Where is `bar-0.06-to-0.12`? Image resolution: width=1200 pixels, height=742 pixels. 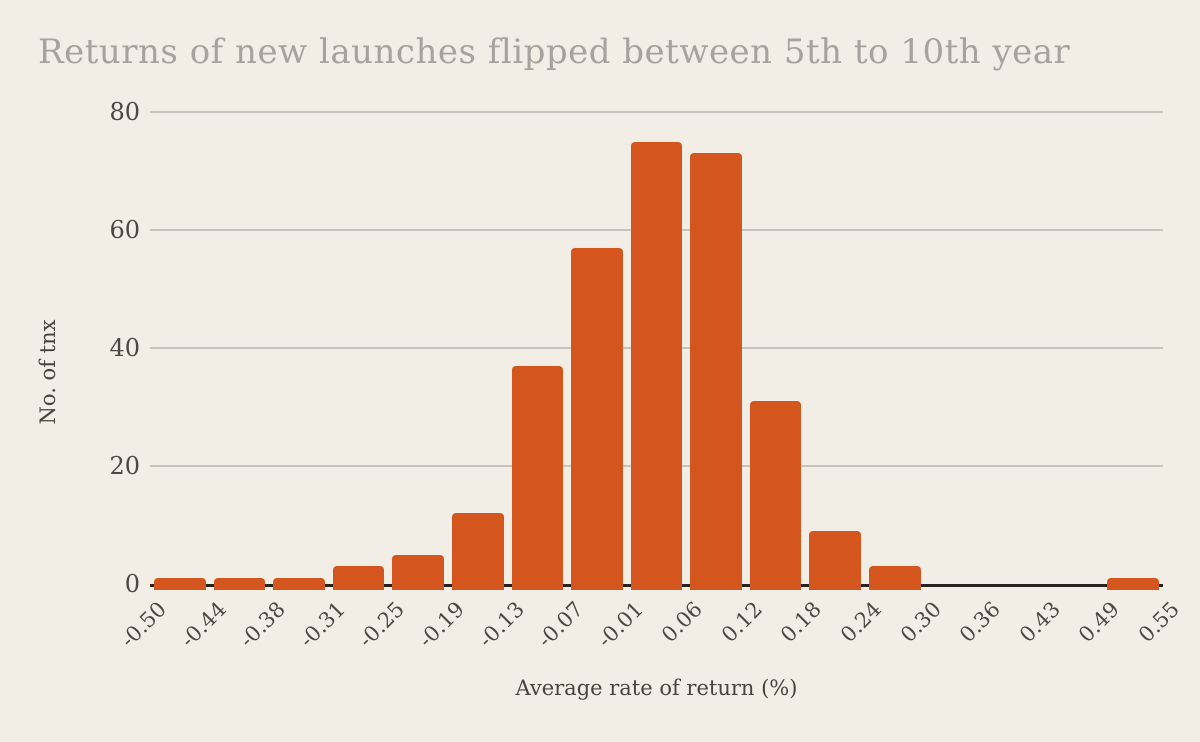 bar-0.06-to-0.12 is located at coordinates (716, 371).